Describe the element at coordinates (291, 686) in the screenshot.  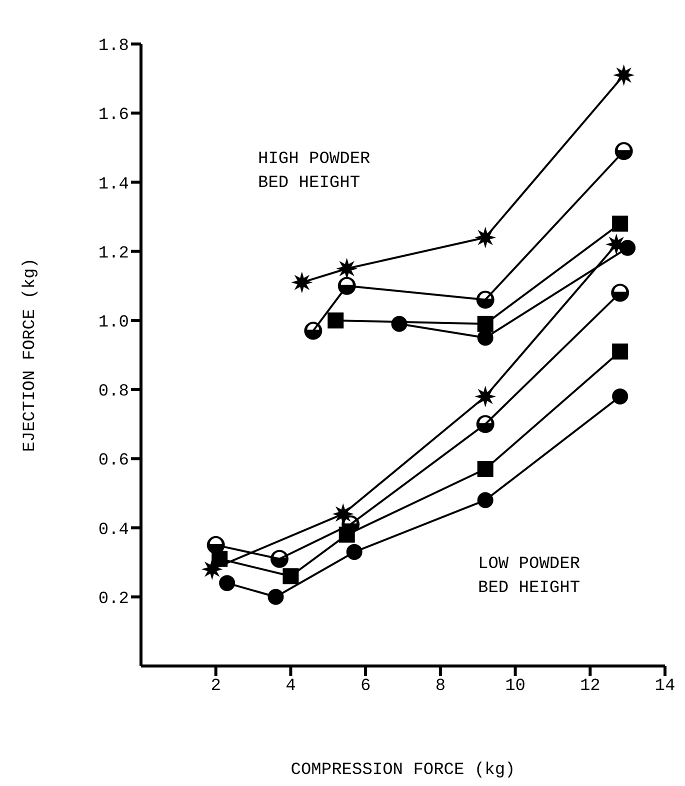
I see `x-tick-label: 4` at that location.